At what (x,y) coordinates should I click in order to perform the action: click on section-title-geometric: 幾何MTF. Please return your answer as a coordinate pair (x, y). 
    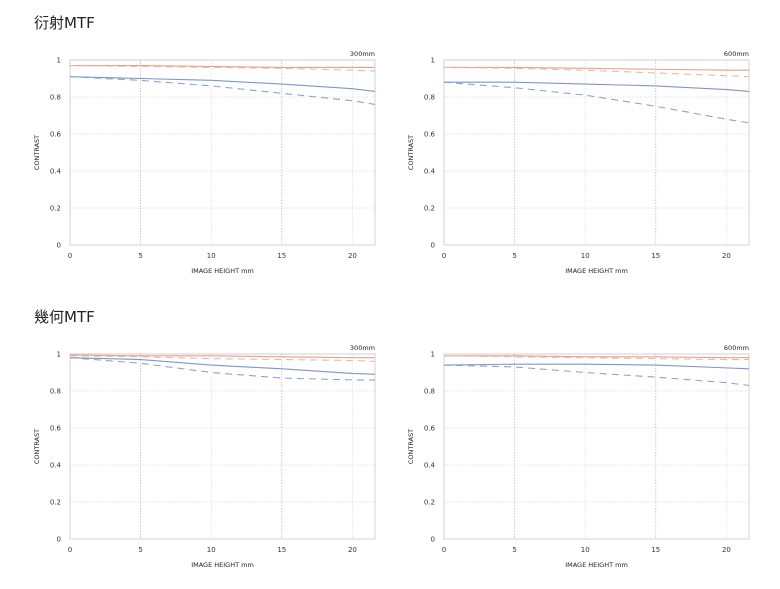
    Looking at the image, I should click on (64, 317).